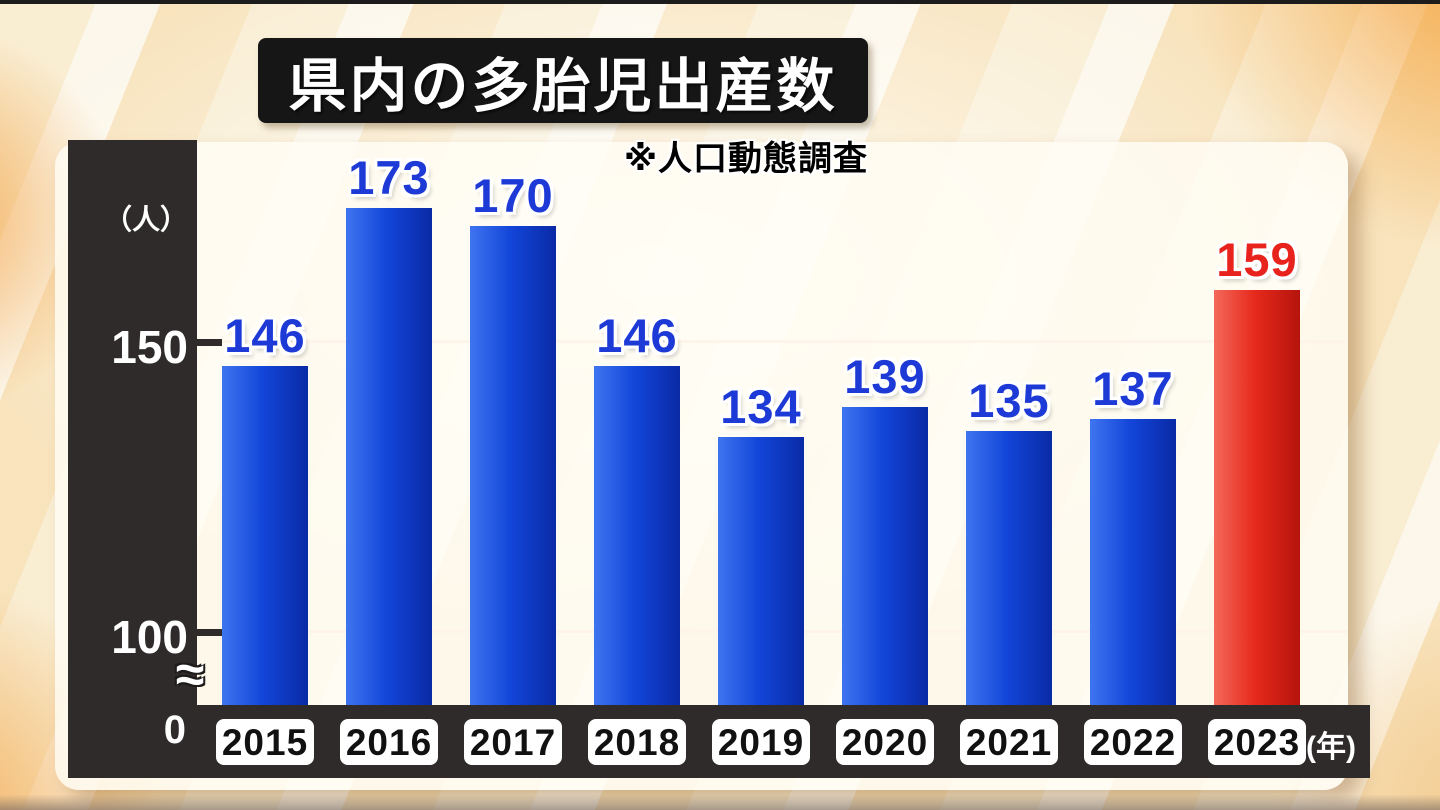  I want to click on screen-bottom-edge, so click(720, 802).